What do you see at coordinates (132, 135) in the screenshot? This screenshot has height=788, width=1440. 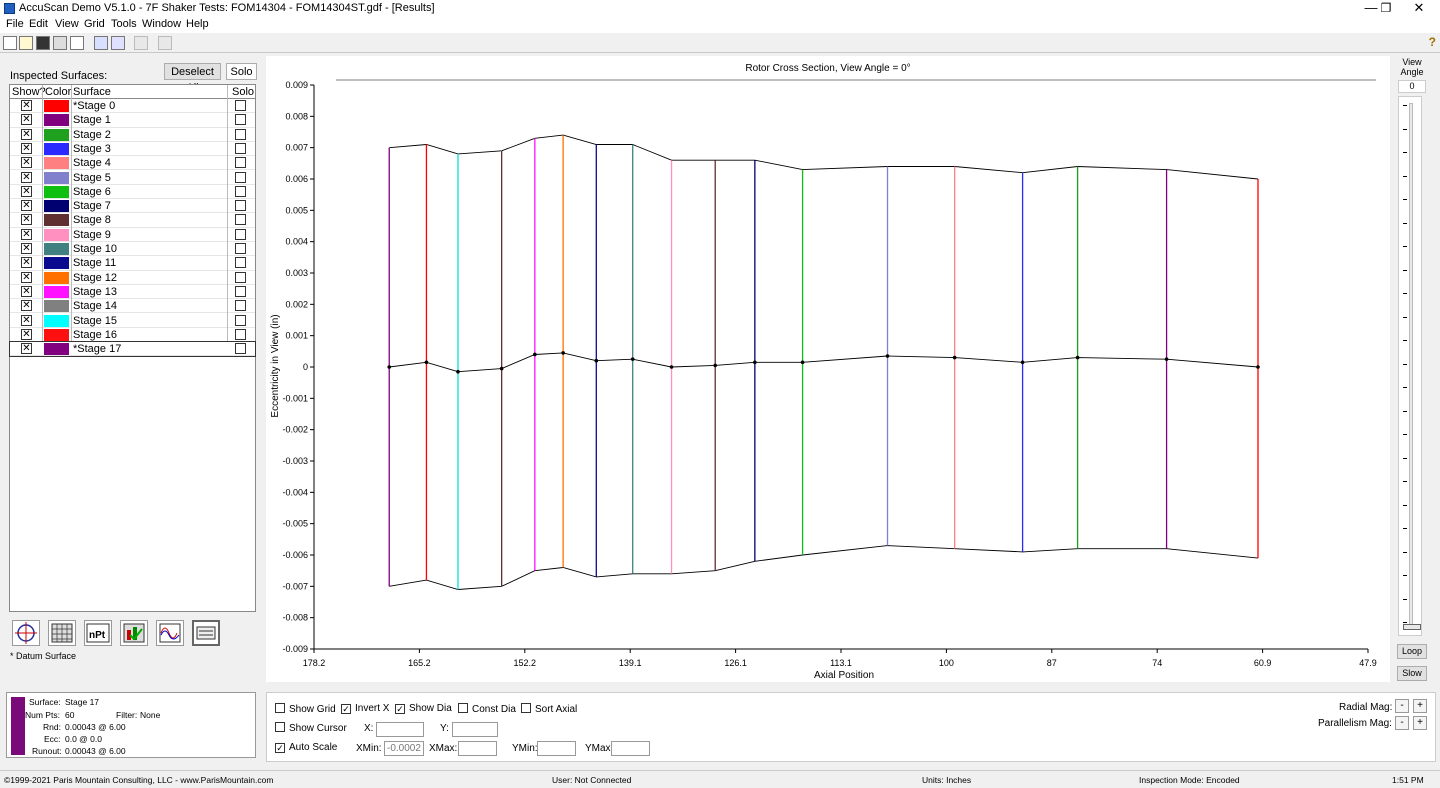 I see `table-row: ✕ Stage 2` at bounding box center [132, 135].